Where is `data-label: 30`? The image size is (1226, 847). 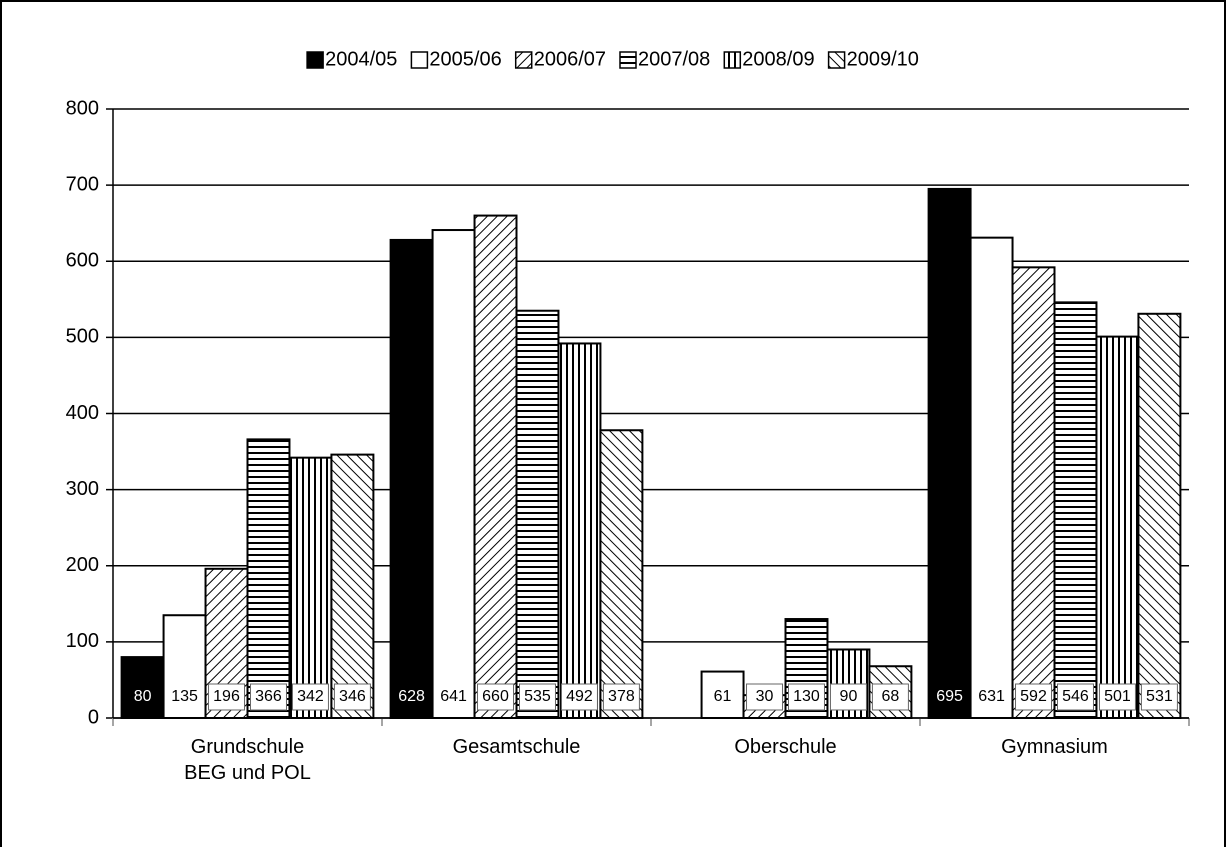
data-label: 30 is located at coordinates (765, 696).